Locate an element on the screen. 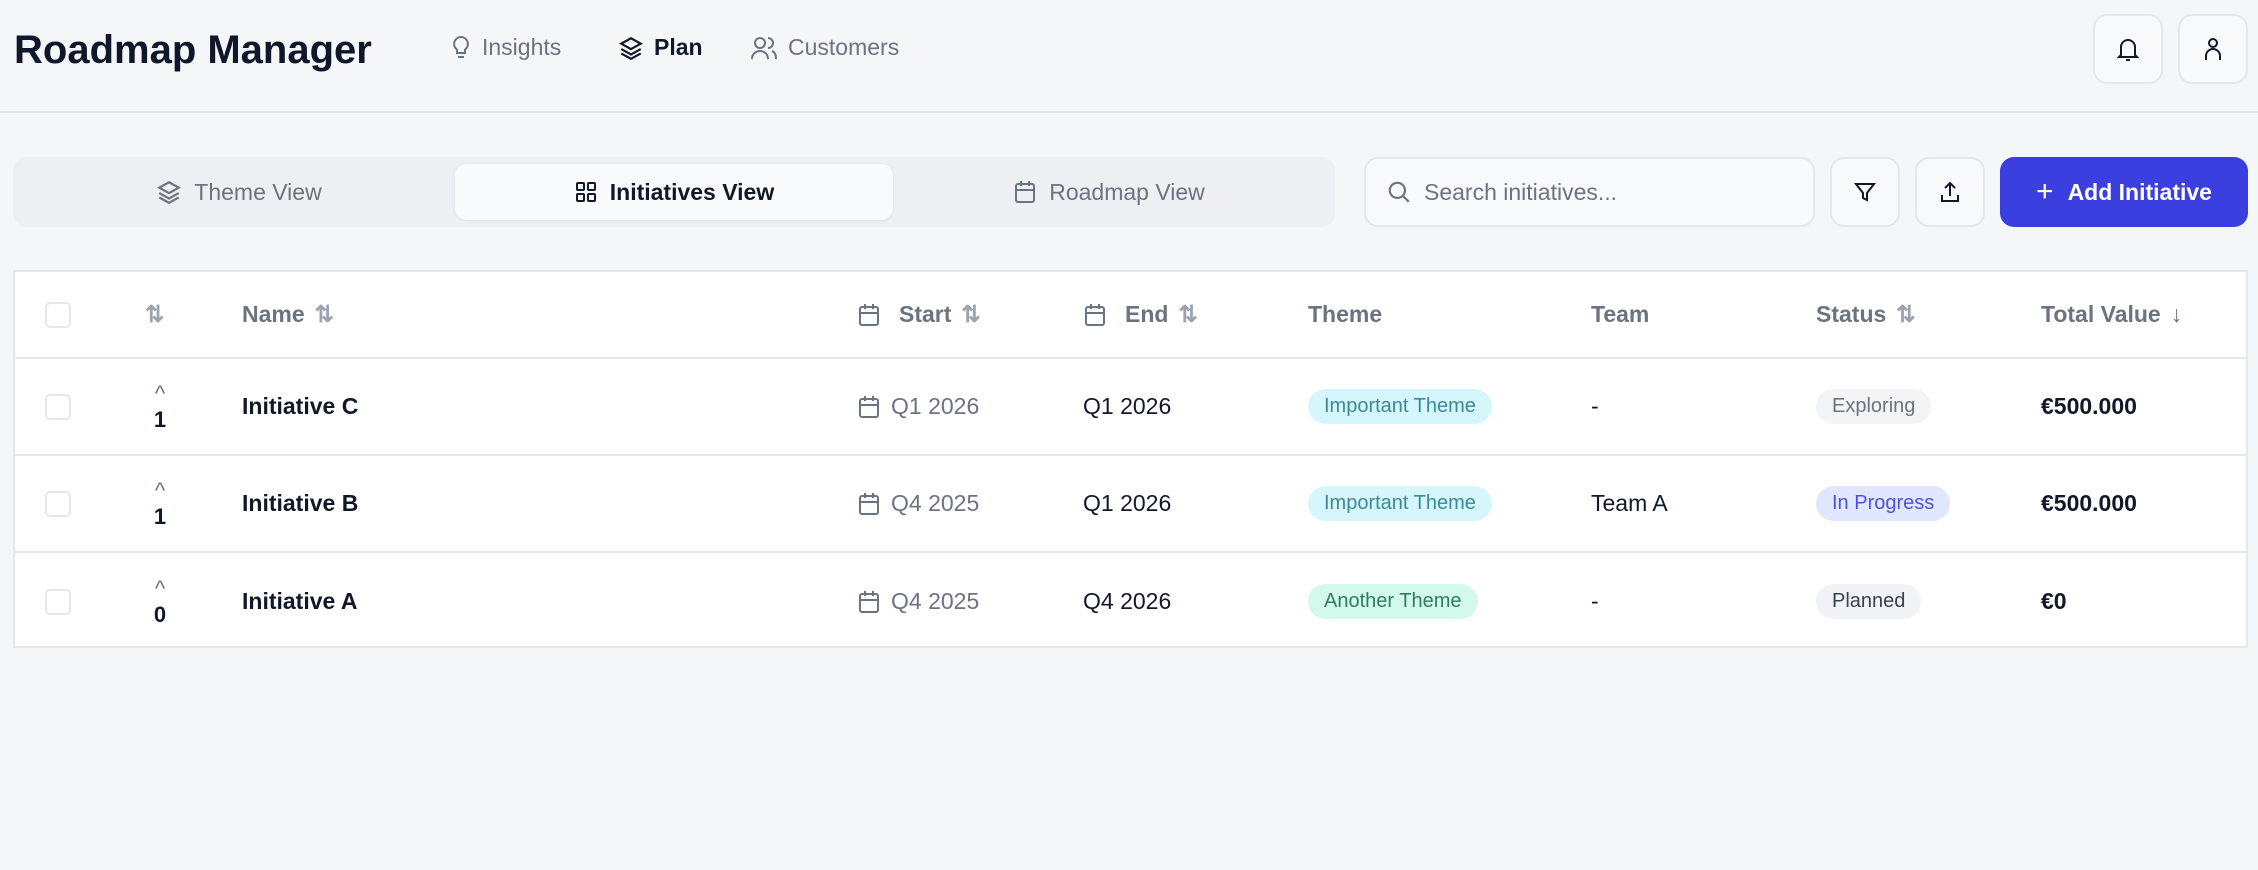 The image size is (2258, 870). column-total-value: Total Value ↓ is located at coordinates (2111, 314).